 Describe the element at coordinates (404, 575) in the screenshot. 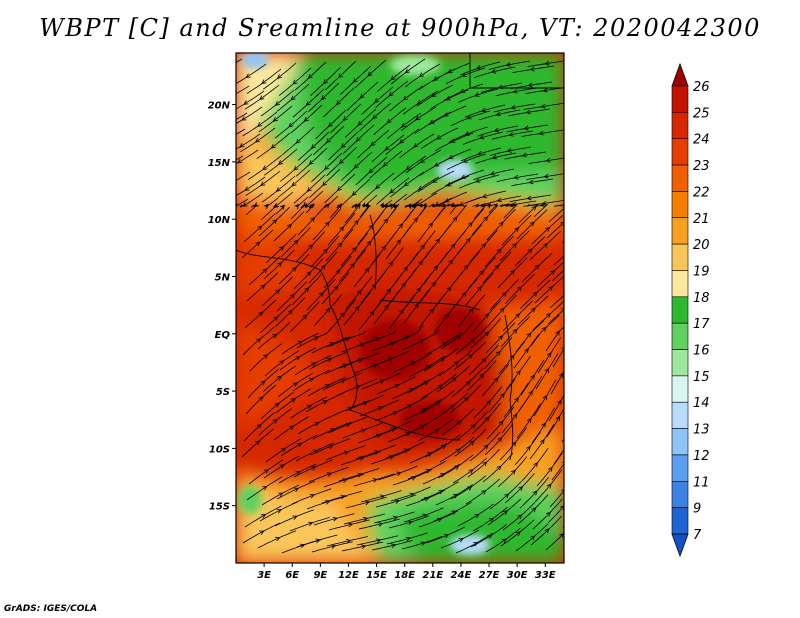

I see `lon-label: 18E` at that location.